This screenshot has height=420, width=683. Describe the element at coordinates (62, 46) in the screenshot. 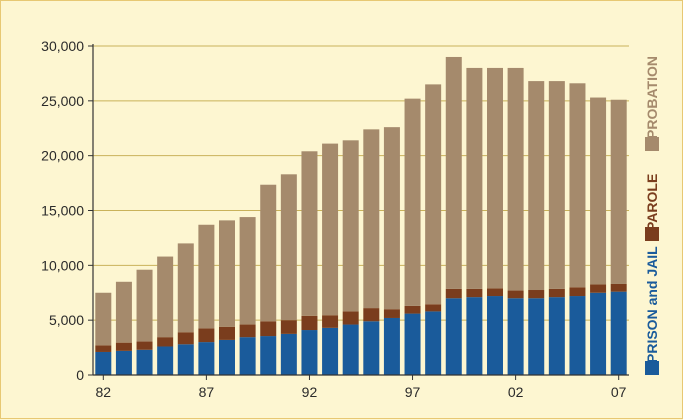

I see `y-tick-label: 30,000` at that location.